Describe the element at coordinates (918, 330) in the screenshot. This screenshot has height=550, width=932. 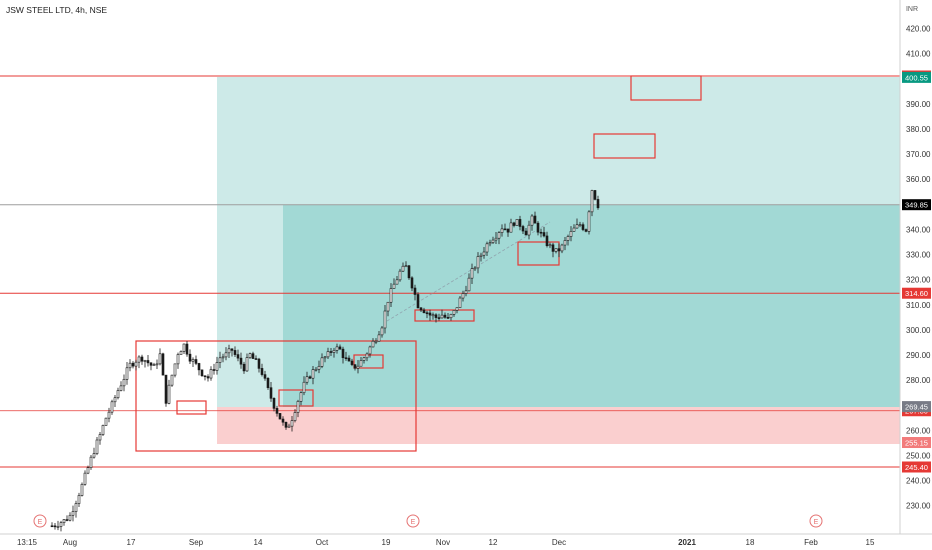
I see `y-tick-label: 300.00` at that location.